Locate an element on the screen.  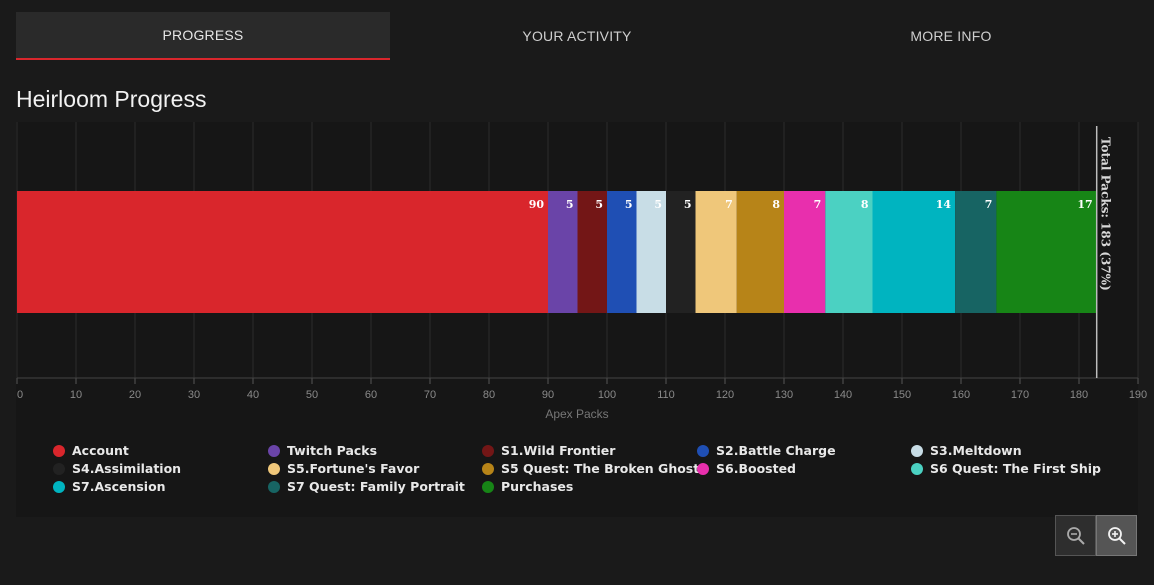
legend-item: S6 Quest: The First Ship is located at coordinates (1006, 468).